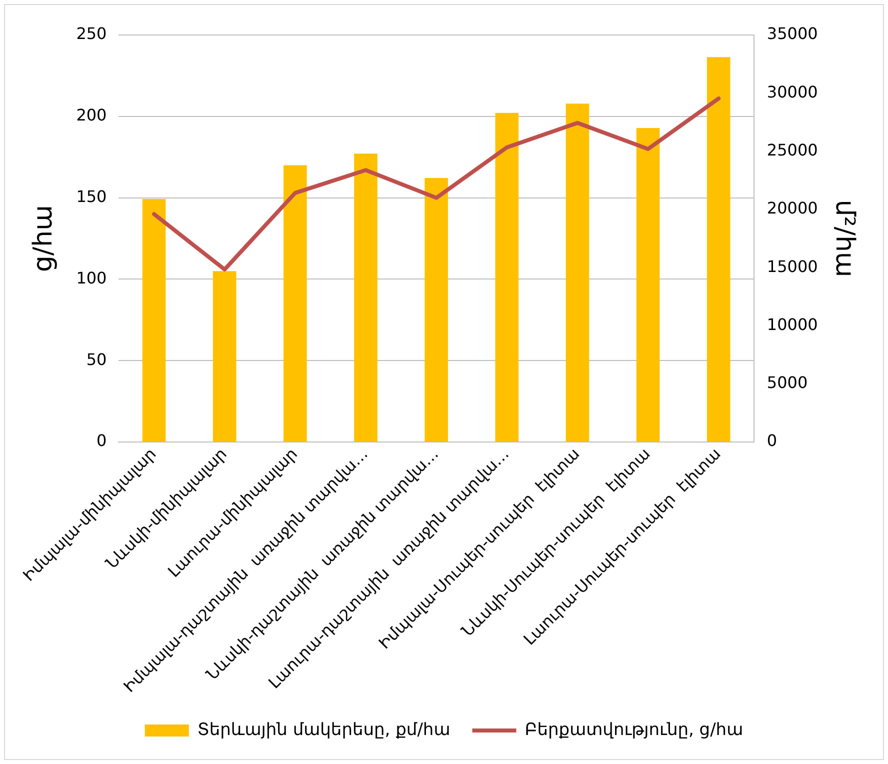  Describe the element at coordinates (91, 115) in the screenshot. I see `y-tick-label: 200` at that location.